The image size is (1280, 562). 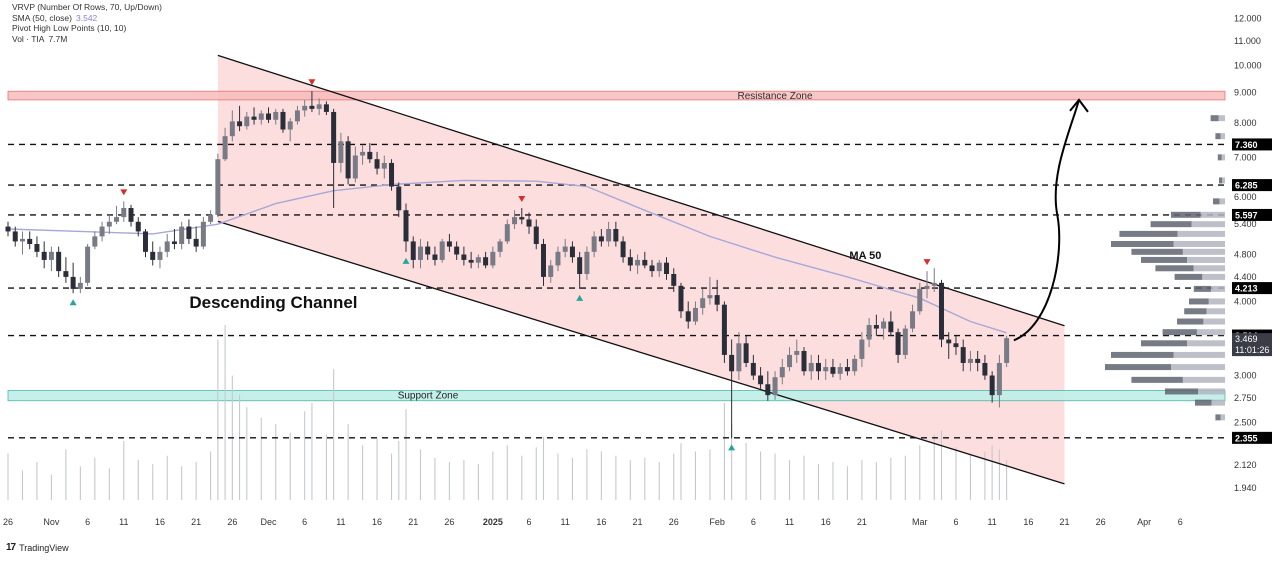 What do you see at coordinates (1248, 66) in the screenshot?
I see `y-axis-tick-label: 10.000` at bounding box center [1248, 66].